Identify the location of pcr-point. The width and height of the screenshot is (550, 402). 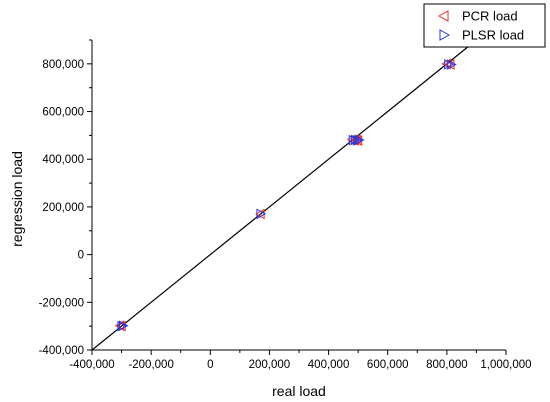
(446, 64).